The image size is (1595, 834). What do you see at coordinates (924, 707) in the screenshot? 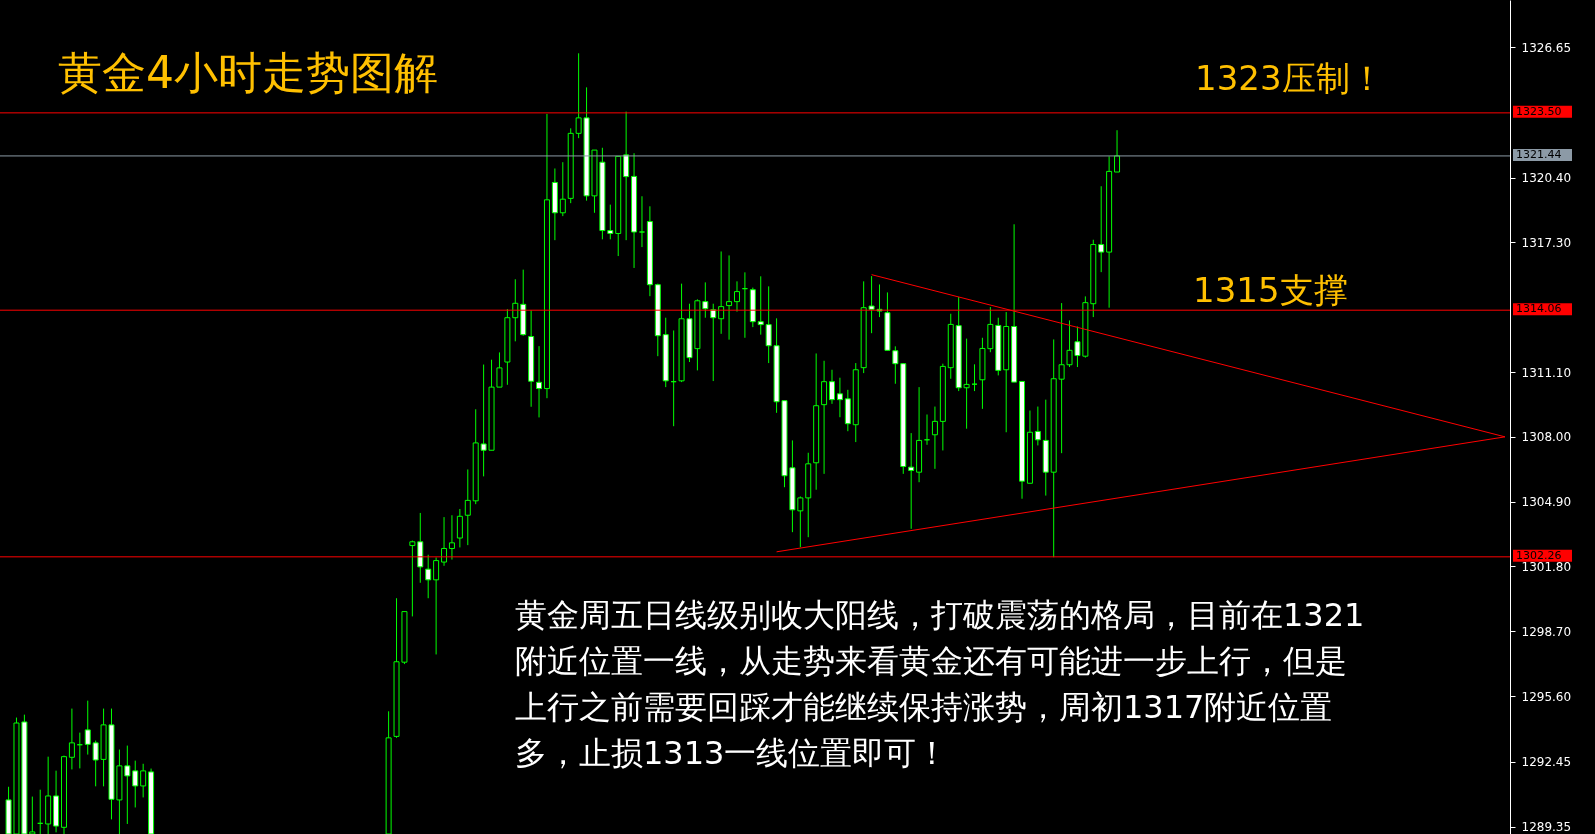
I see `annotation: 上行之前需要回踩才能继续保持涨势，周初1317附近位置` at bounding box center [924, 707].